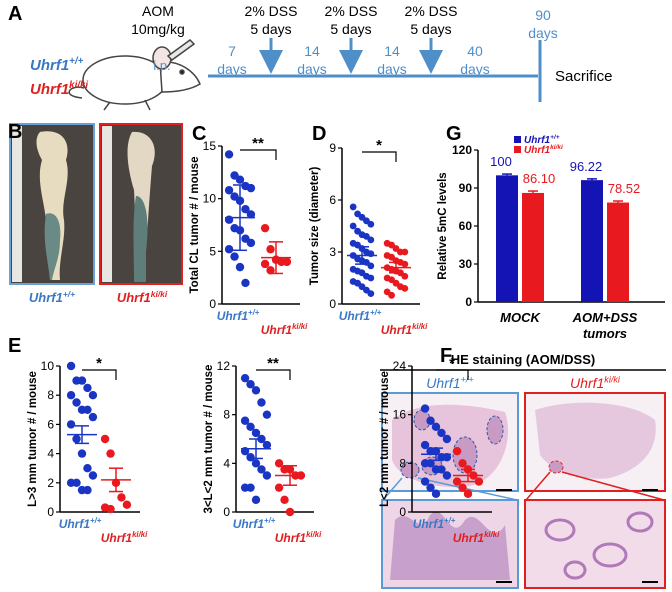 The height and width of the screenshot is (592, 672). What do you see at coordinates (161, 65) in the screenshot?
I see `route: i.p.` at bounding box center [161, 65].